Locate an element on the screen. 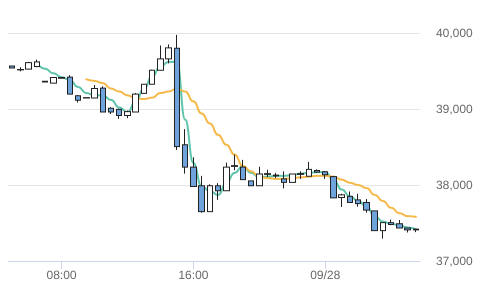 The height and width of the screenshot is (297, 493). y-tick-label: 40,000 is located at coordinates (455, 33).